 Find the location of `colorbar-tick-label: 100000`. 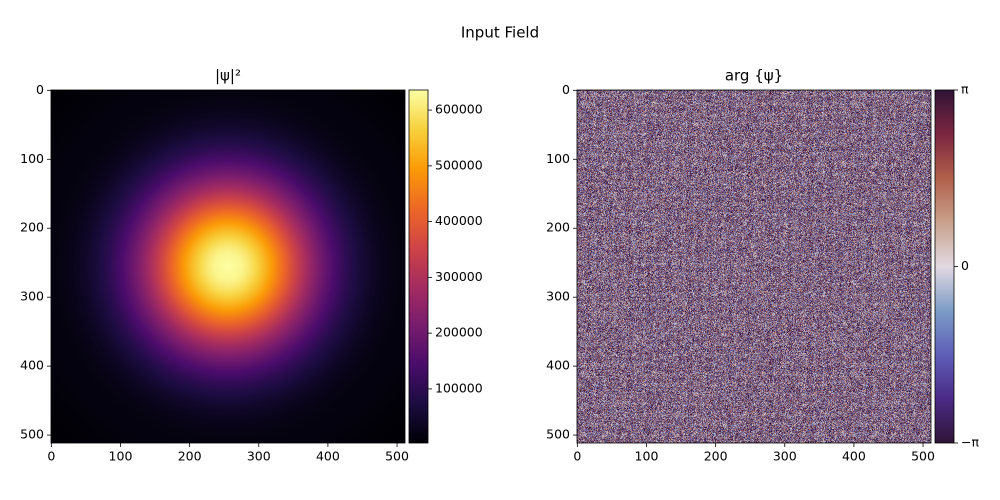

colorbar-tick-label: 100000 is located at coordinates (459, 387).